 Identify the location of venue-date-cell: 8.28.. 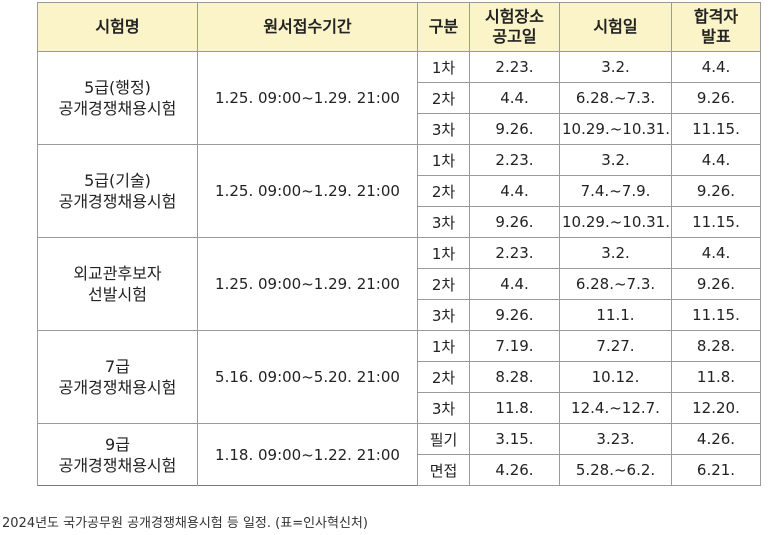
(514, 377).